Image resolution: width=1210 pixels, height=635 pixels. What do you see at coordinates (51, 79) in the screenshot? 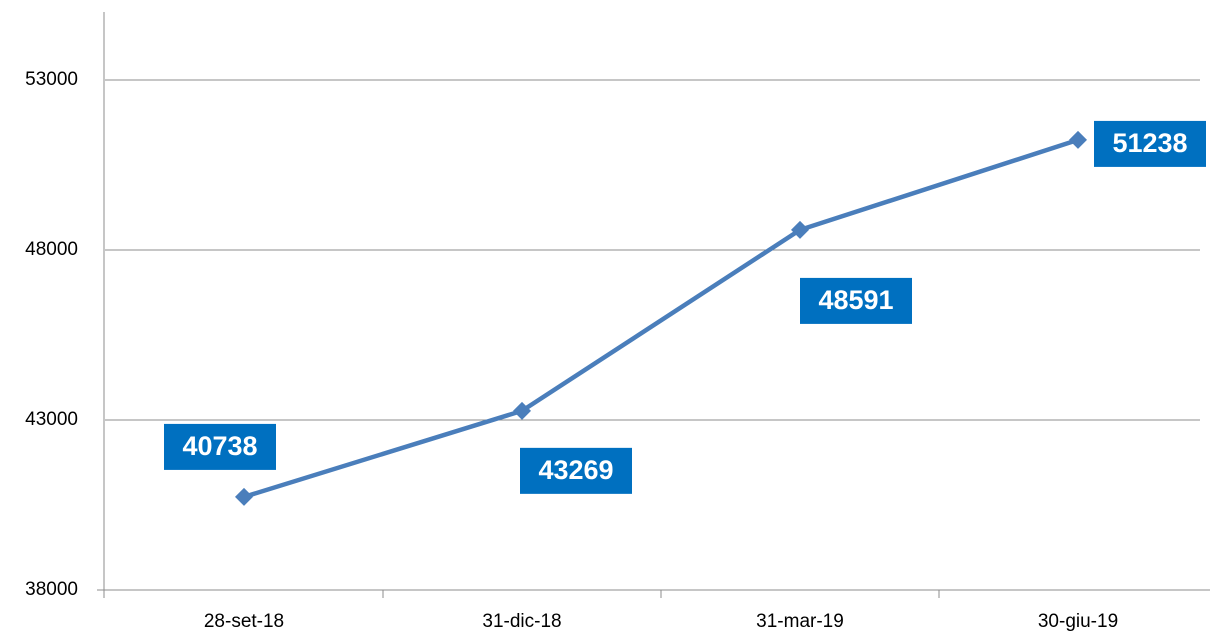
I see `y-tick-label: 53000` at bounding box center [51, 79].